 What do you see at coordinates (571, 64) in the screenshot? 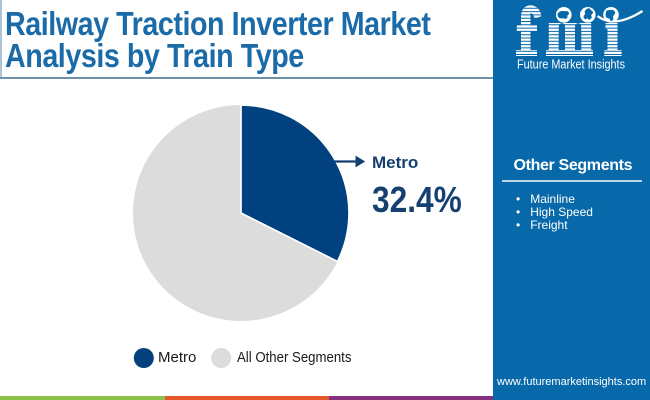
I see `svg-text: Future Market Insights` at bounding box center [571, 64].